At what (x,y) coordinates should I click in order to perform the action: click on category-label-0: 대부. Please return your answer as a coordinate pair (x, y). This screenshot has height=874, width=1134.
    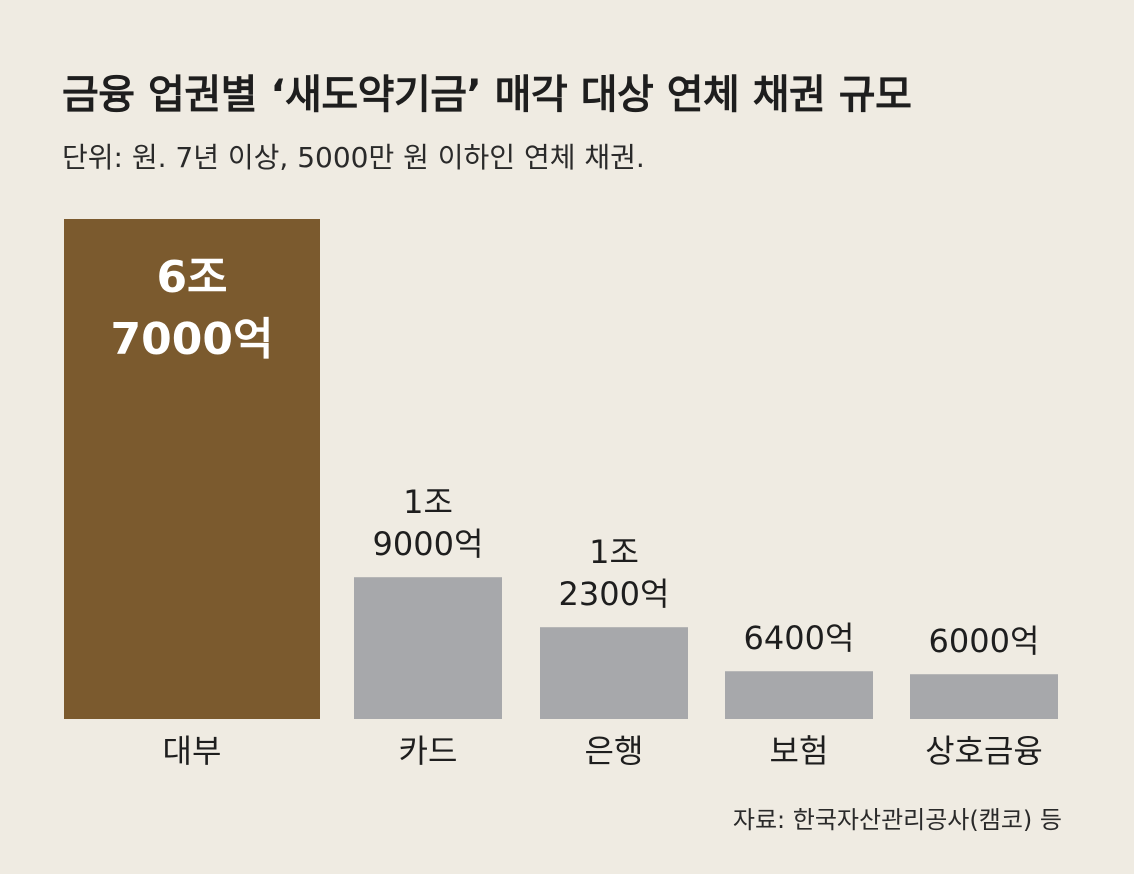
    Looking at the image, I should click on (192, 751).